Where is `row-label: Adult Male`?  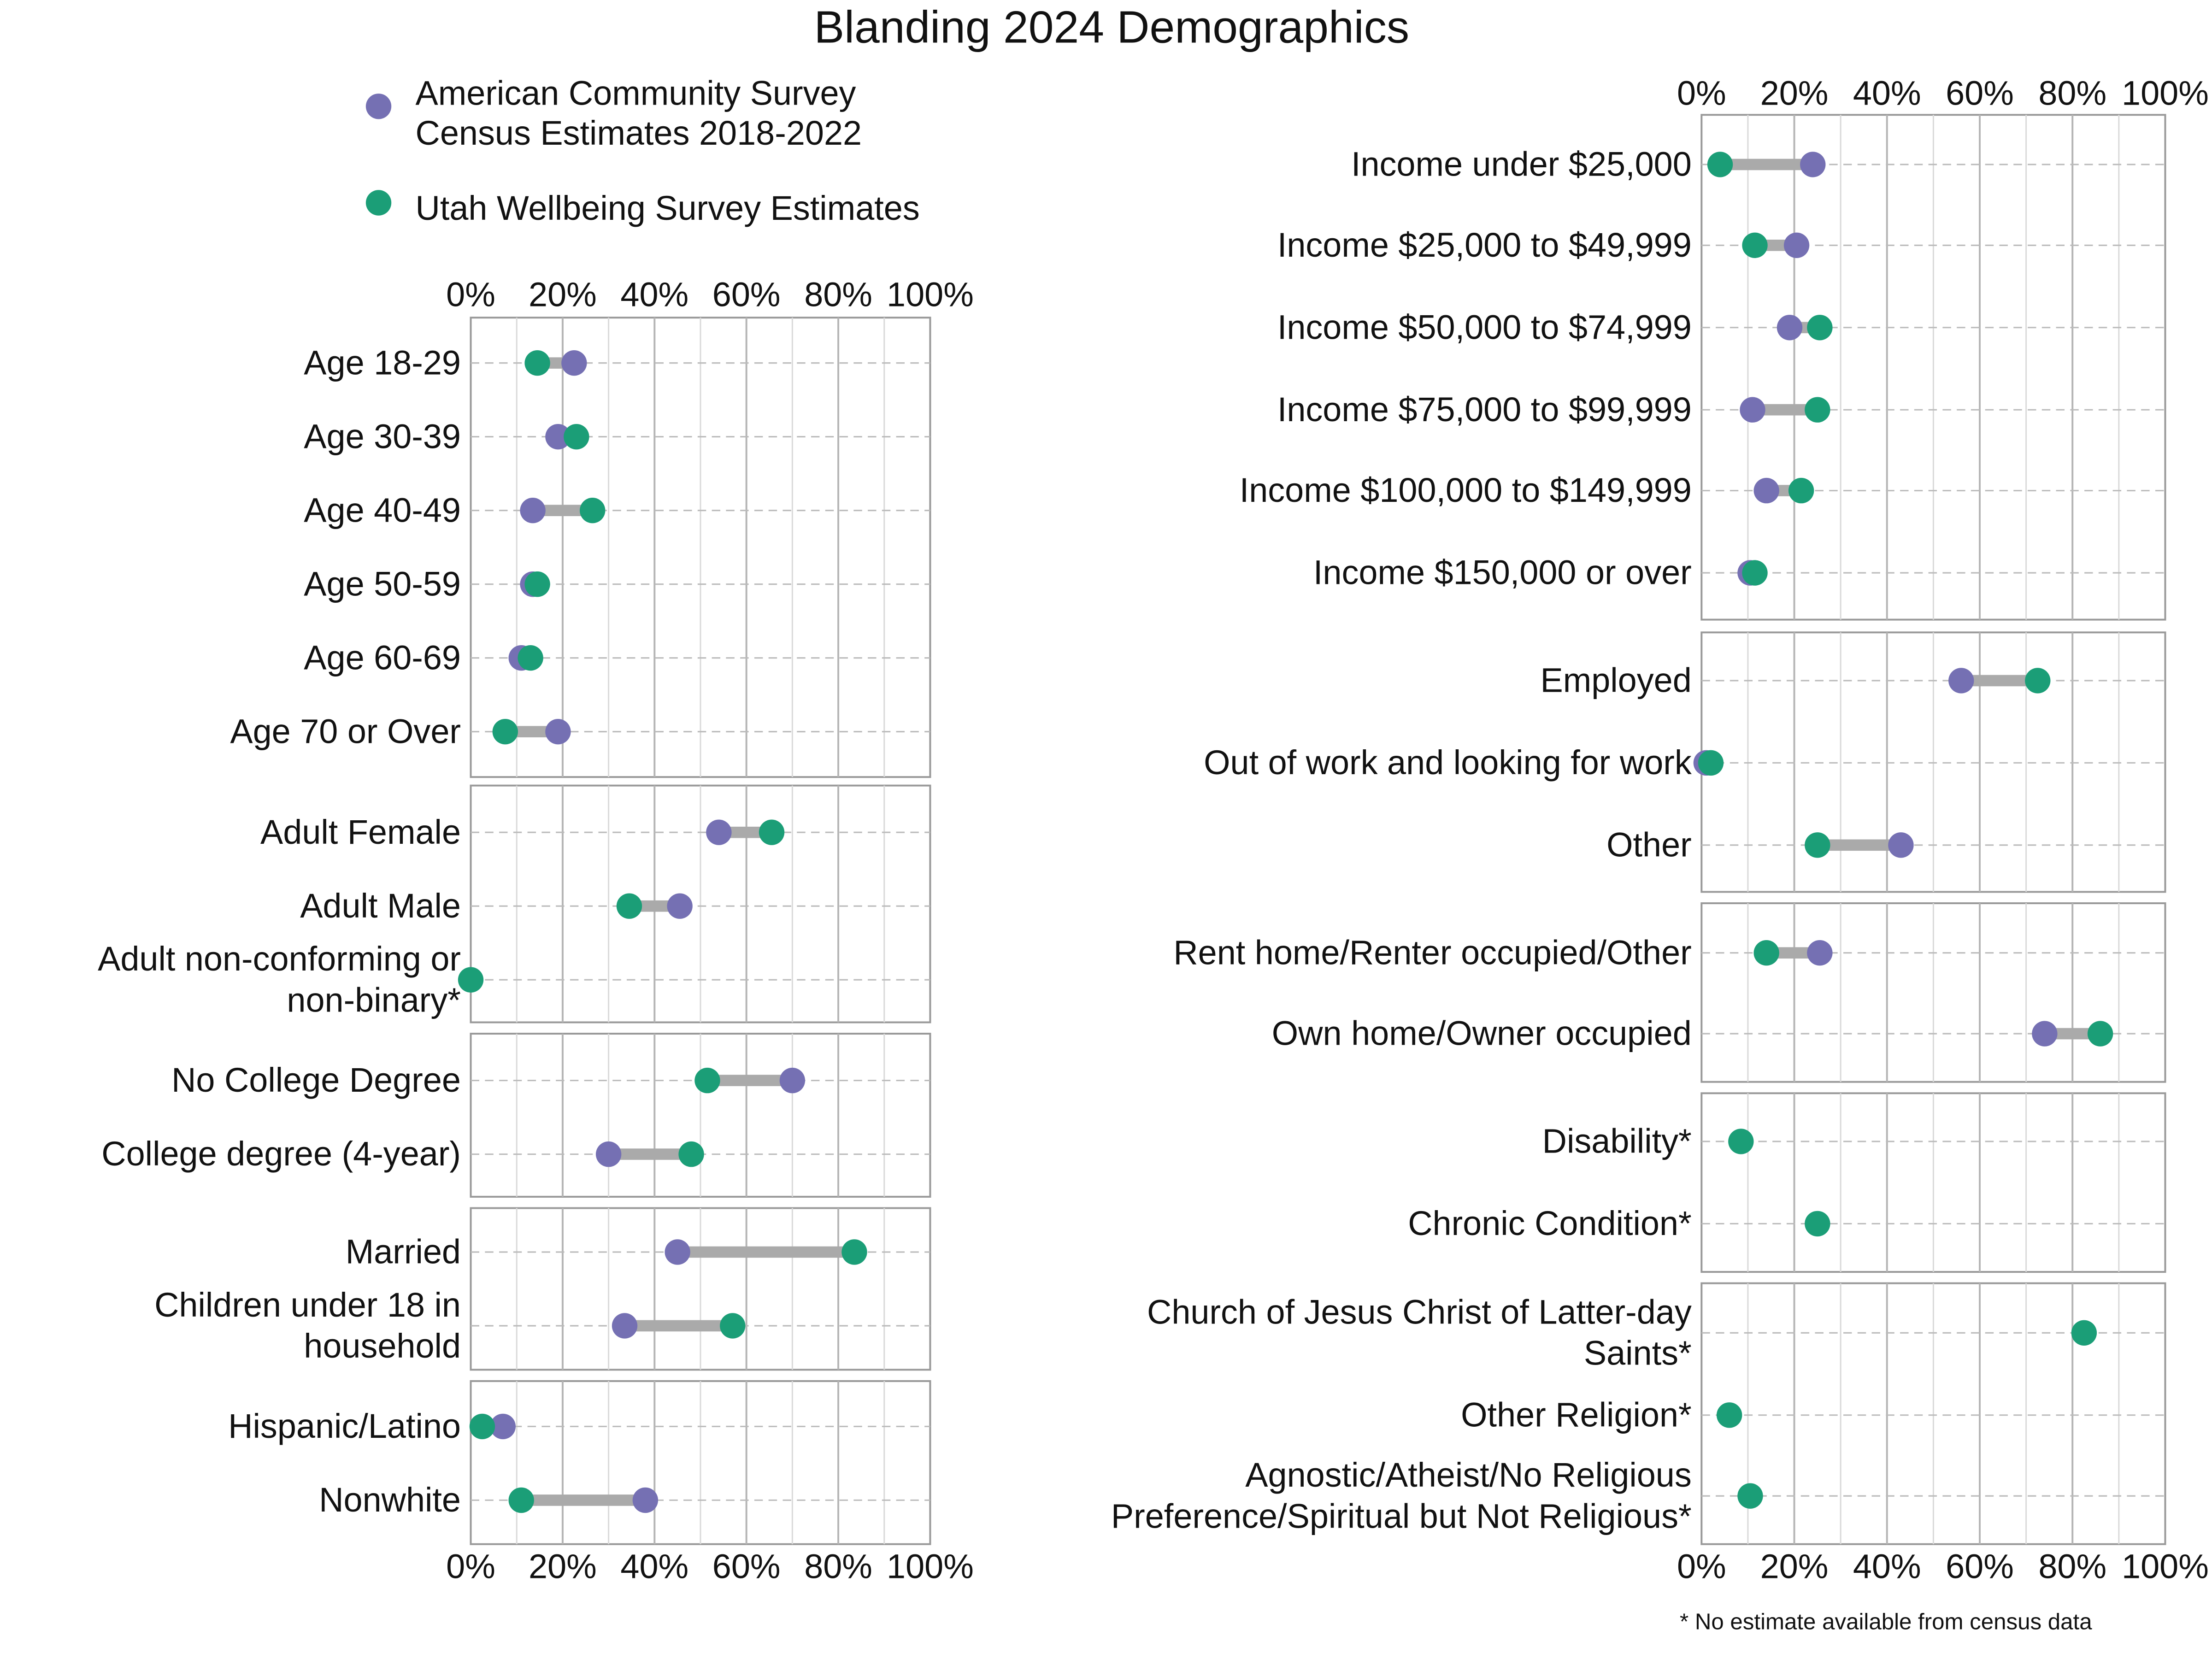
row-label: Adult Male is located at coordinates (380, 906).